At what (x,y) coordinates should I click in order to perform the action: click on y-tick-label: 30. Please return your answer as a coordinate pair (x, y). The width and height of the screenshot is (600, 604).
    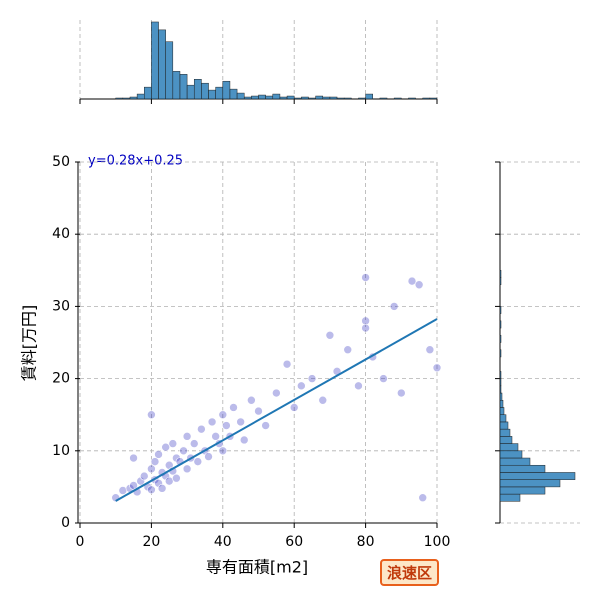
    Looking at the image, I should click on (61, 306).